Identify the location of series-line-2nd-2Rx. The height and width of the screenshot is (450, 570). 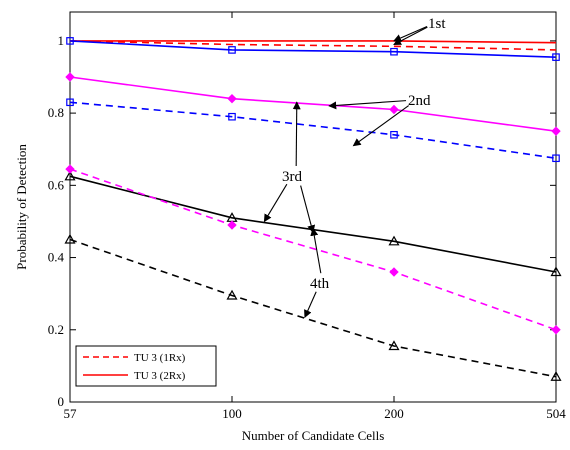
(313, 104).